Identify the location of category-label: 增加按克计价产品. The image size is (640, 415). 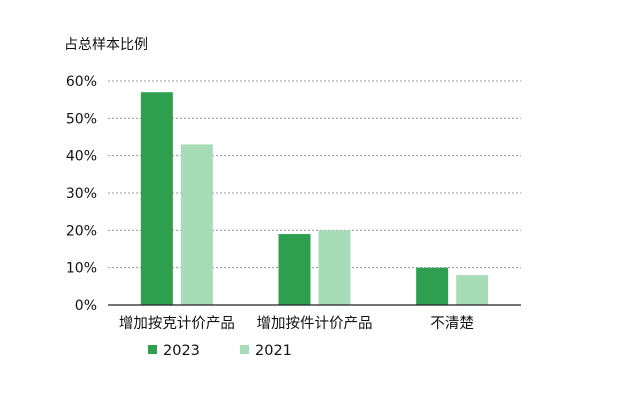
(177, 323).